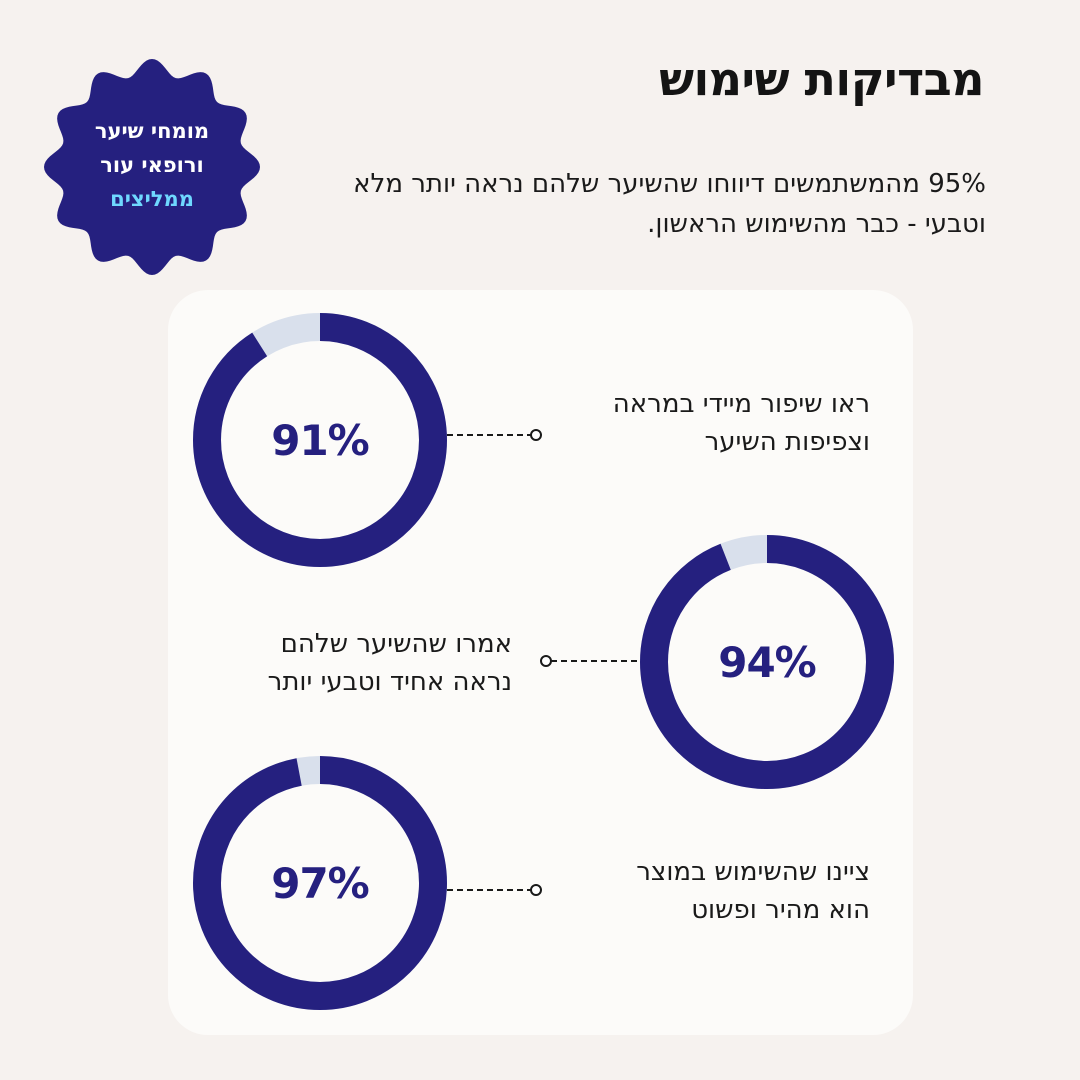  What do you see at coordinates (389, 682) in the screenshot?
I see `stat-line: נראה אחיד וטבעי יותר` at bounding box center [389, 682].